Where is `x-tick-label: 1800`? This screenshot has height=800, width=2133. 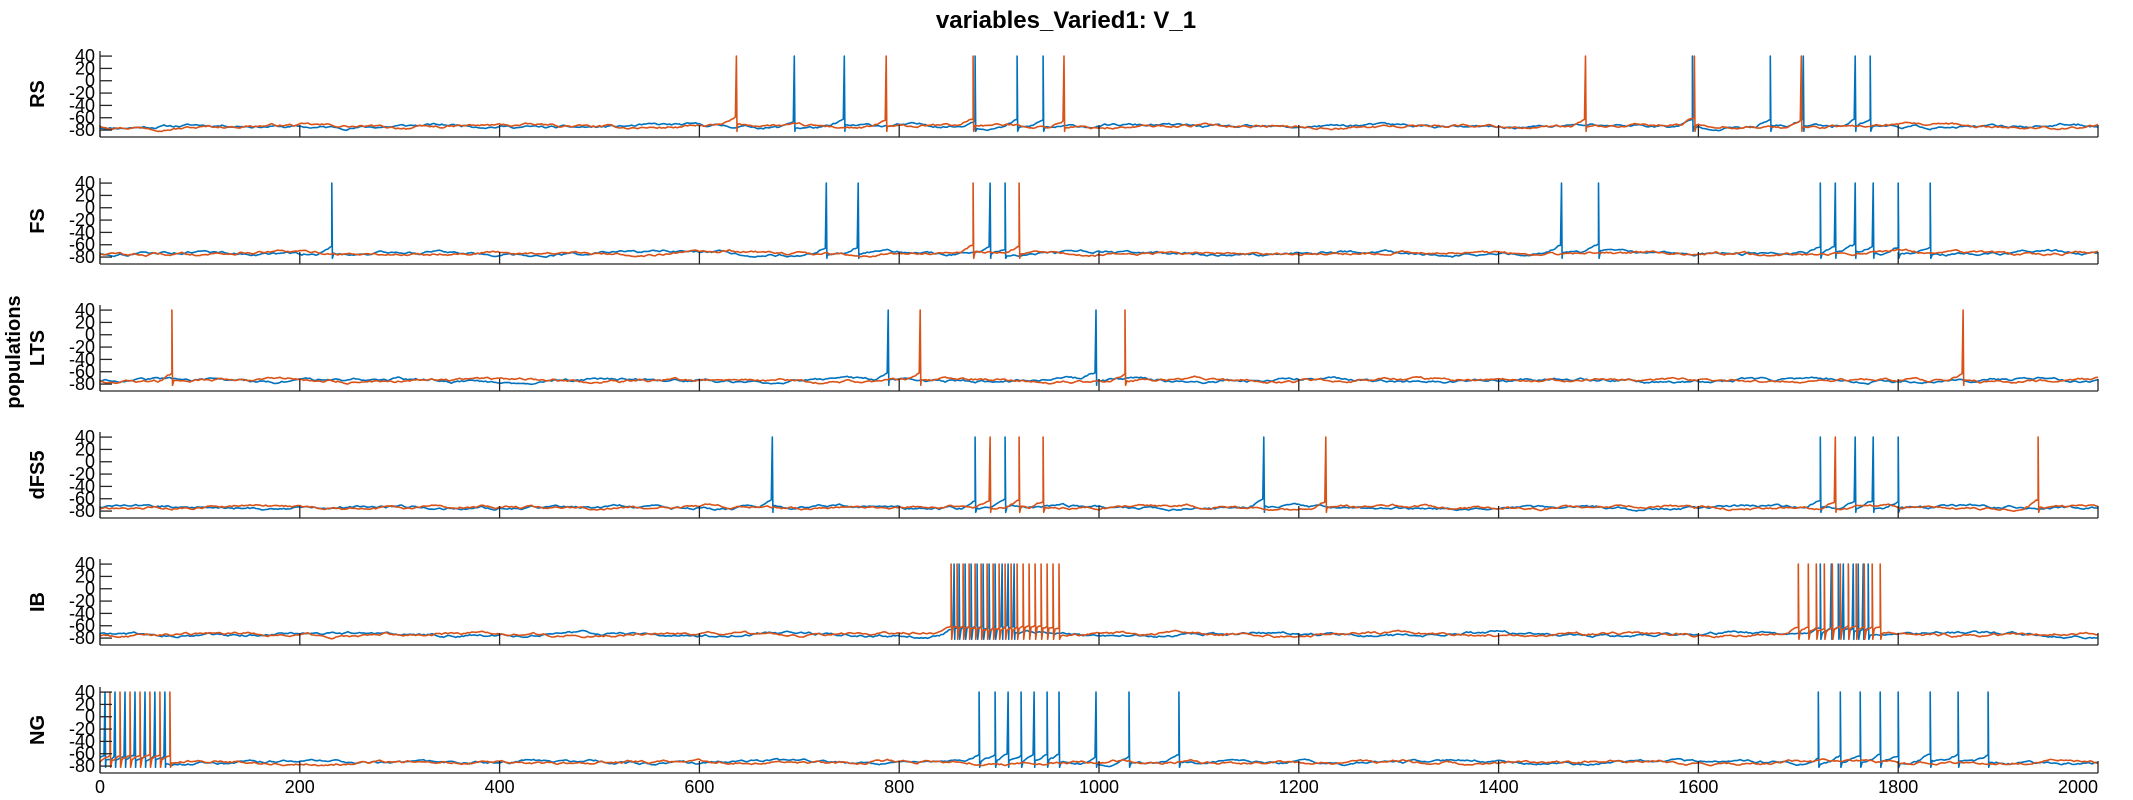
x-tick-label: 1800 is located at coordinates (1898, 787).